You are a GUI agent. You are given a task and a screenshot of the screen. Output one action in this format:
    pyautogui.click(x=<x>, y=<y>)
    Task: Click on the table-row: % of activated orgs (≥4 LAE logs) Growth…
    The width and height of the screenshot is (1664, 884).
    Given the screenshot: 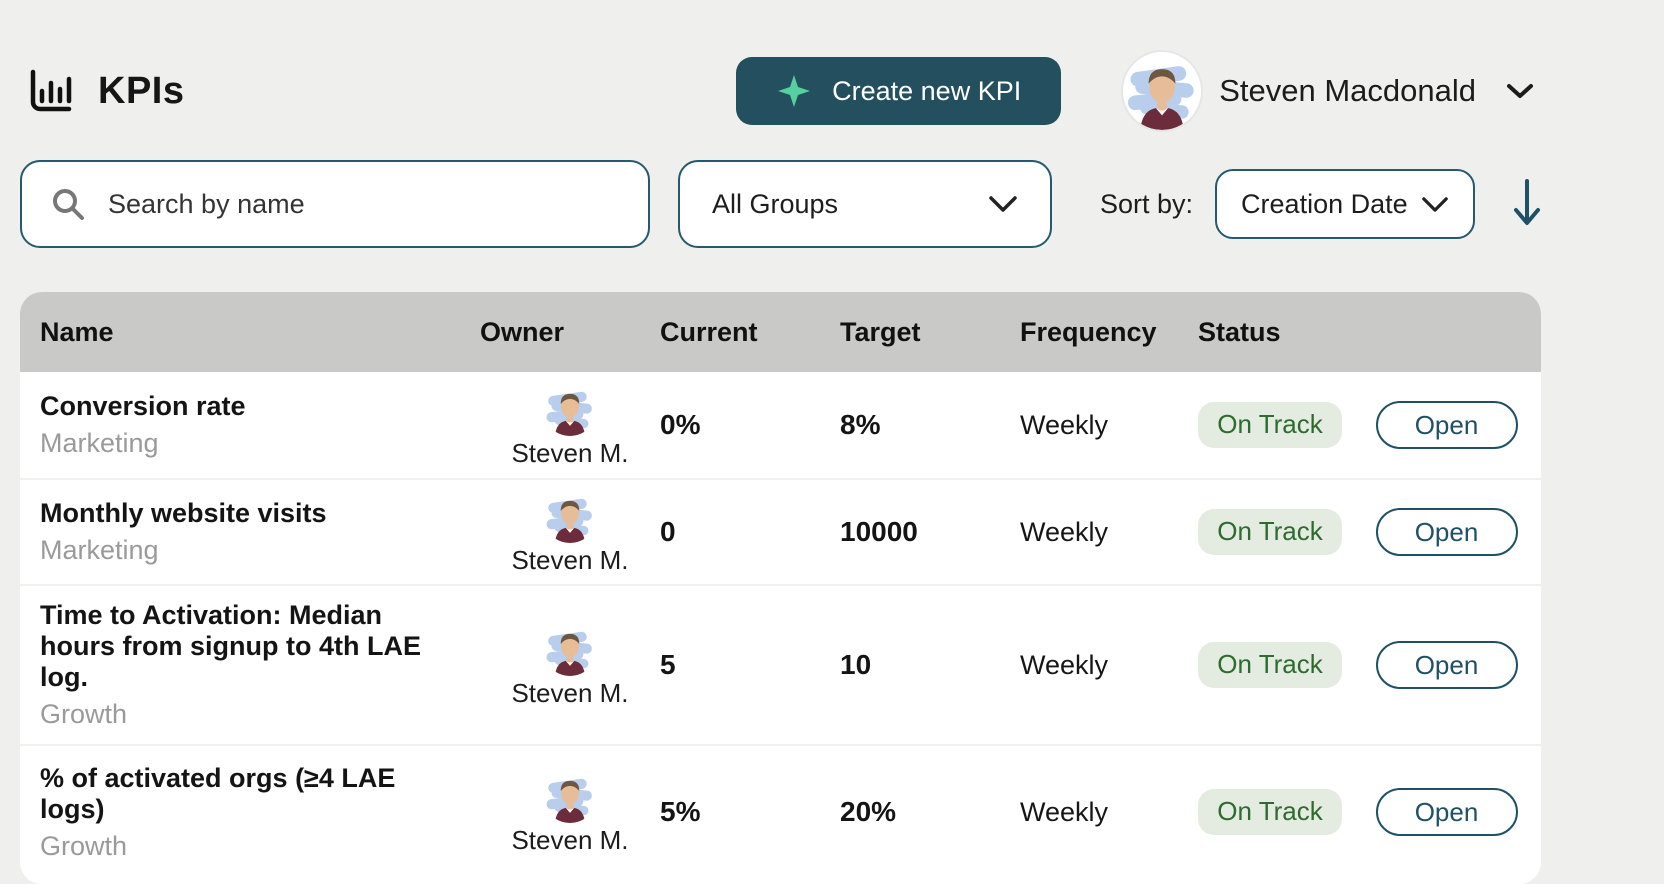 What is the action you would take?
    pyautogui.click(x=780, y=814)
    